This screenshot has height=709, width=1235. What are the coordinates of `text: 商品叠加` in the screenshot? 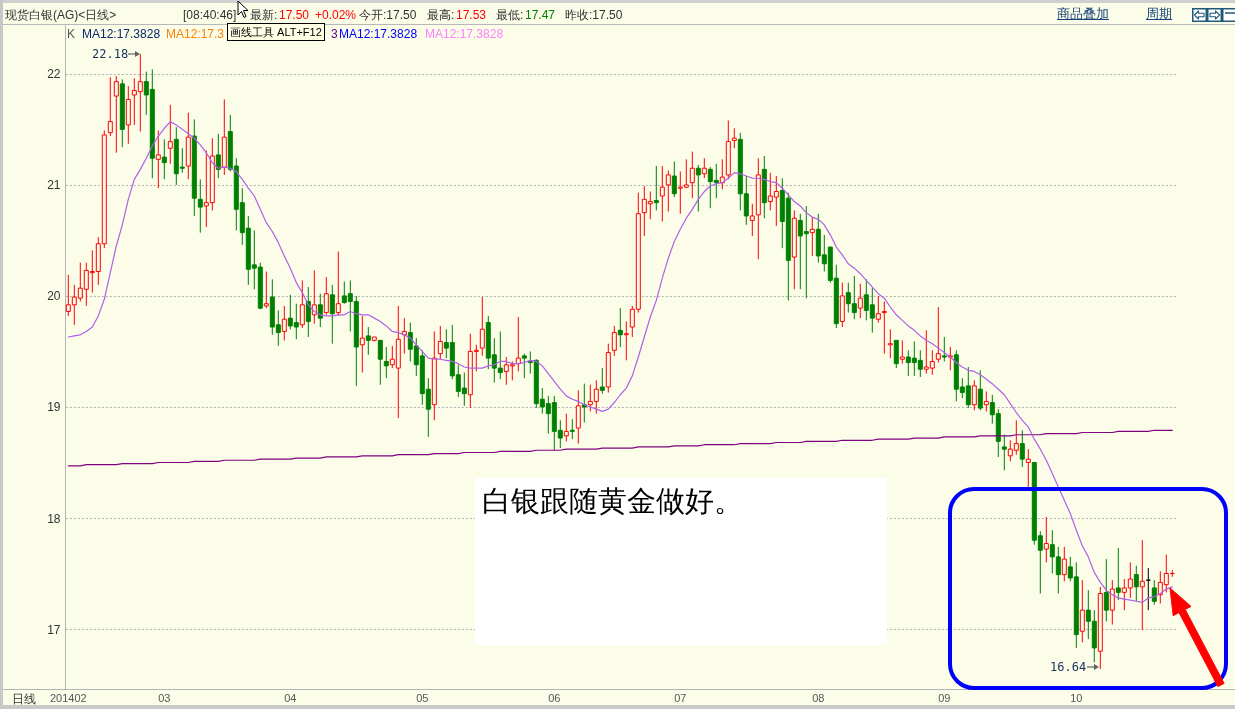 It's located at (1083, 13).